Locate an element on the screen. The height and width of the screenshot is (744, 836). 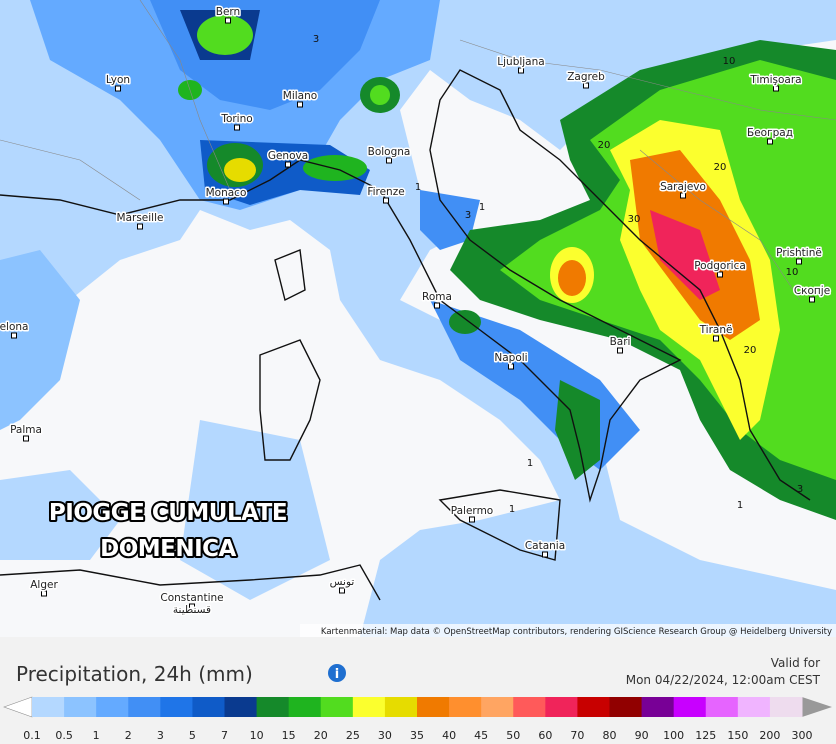
city-label: Torino is located at coordinates (236, 119).